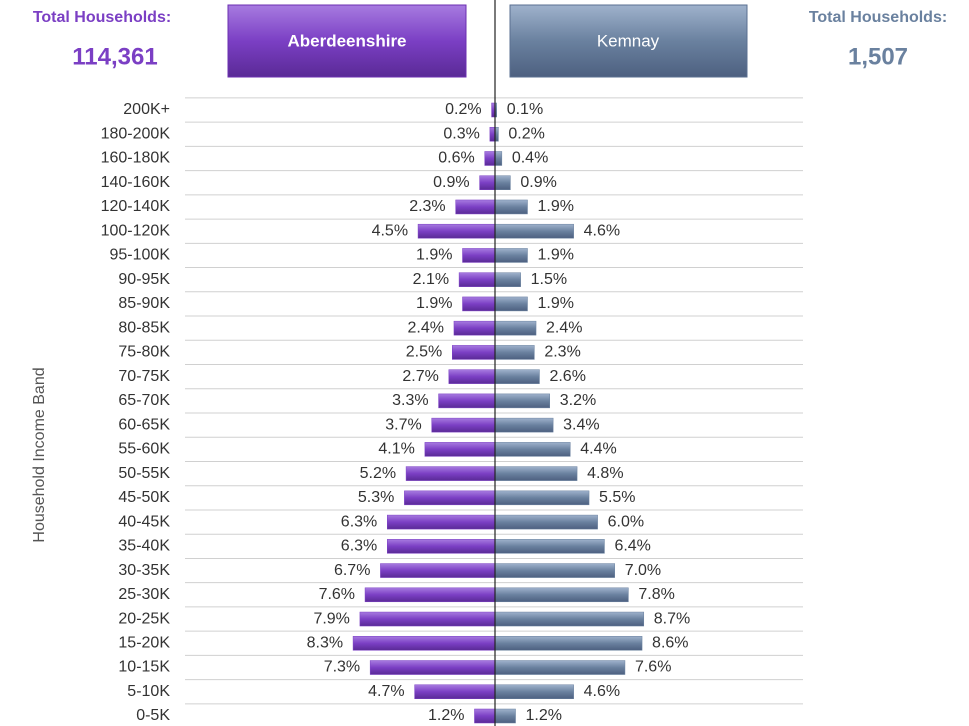 The image size is (969, 726). Describe the element at coordinates (140, 255) in the screenshot. I see `y-tick-label: 95-100K` at that location.